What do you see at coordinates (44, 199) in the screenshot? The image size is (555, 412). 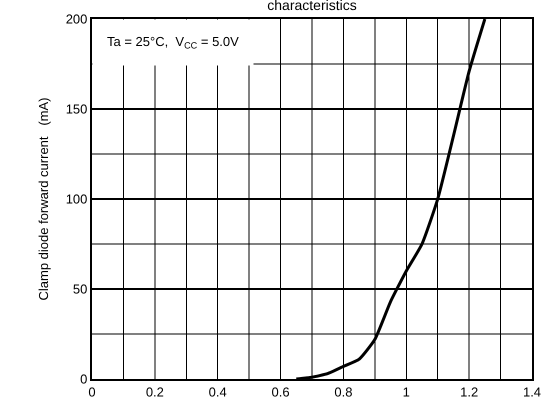 I see `y-axis-title: Clamp diode forward current (mA)` at bounding box center [44, 199].